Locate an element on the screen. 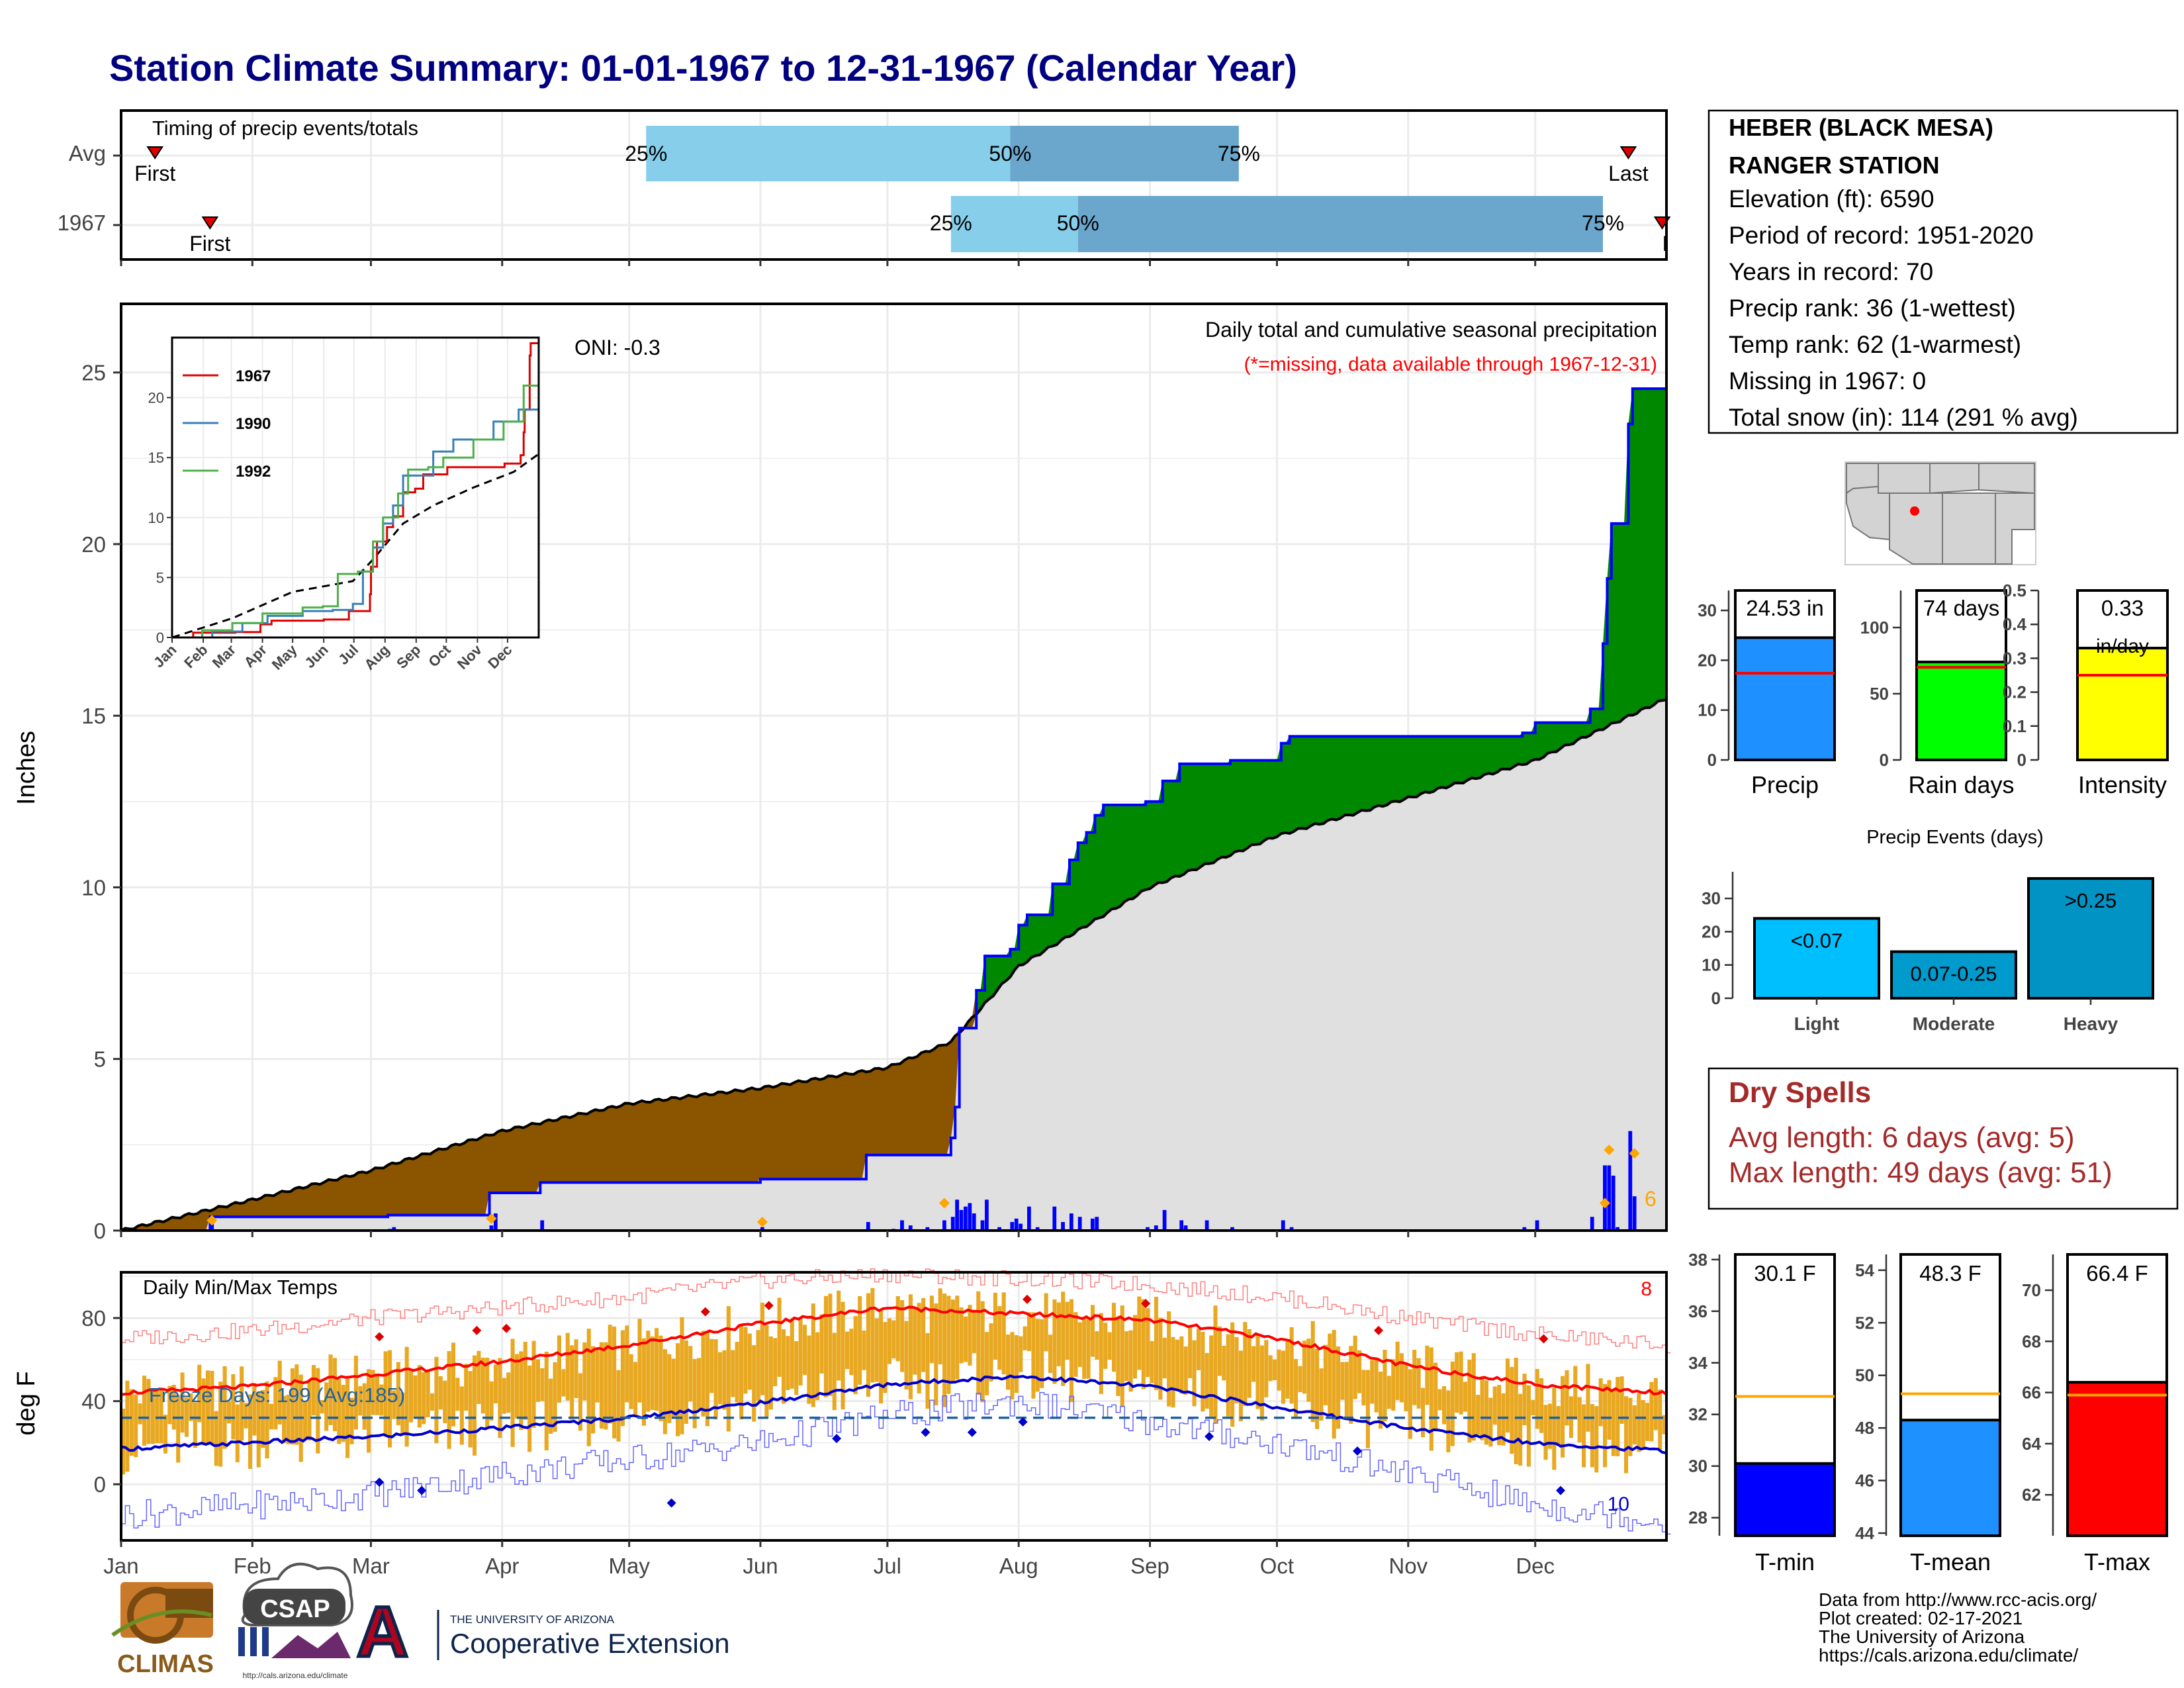 The height and width of the screenshot is (1688, 2184). mini-y-tick: 10 is located at coordinates (1707, 710).